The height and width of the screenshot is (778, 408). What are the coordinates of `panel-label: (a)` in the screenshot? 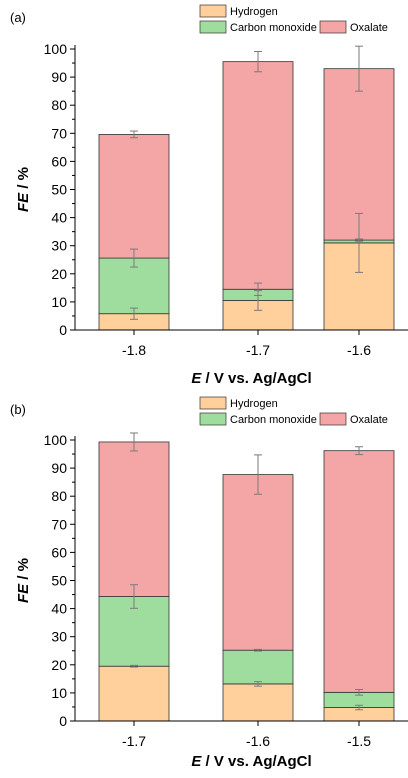 It's located at (18, 17).